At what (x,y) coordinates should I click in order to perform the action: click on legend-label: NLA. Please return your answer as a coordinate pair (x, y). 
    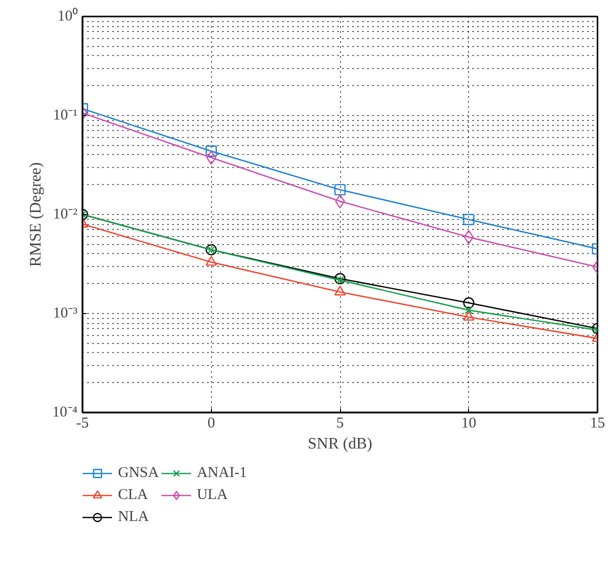
    Looking at the image, I should click on (133, 517).